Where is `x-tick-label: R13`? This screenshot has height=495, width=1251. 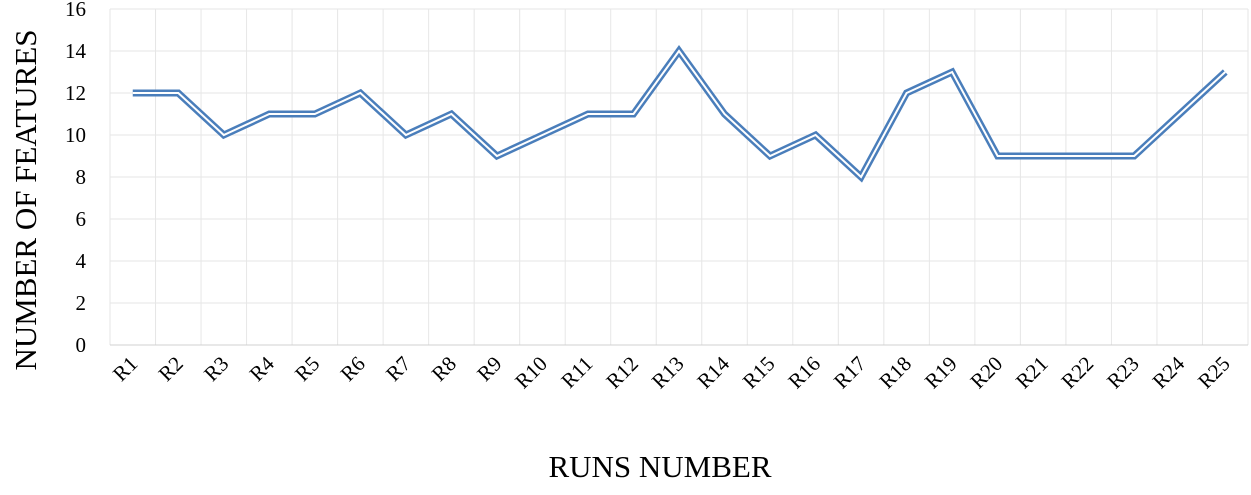
x-tick-label: R13 is located at coordinates (668, 373).